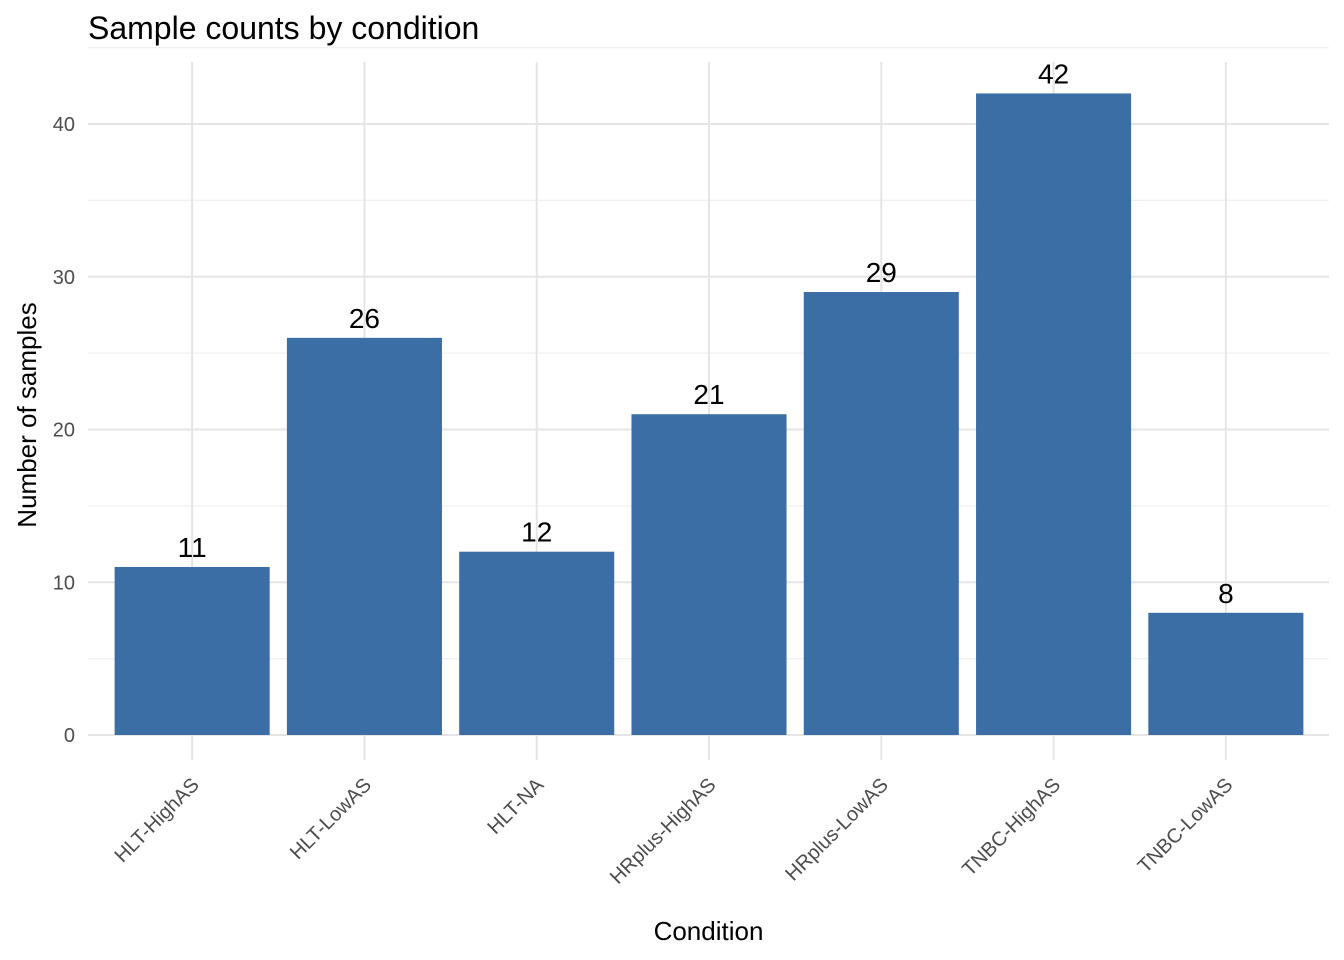 Image resolution: width=1344 pixels, height=960 pixels. Describe the element at coordinates (64, 125) in the screenshot. I see `y-tick-label: 40` at that location.